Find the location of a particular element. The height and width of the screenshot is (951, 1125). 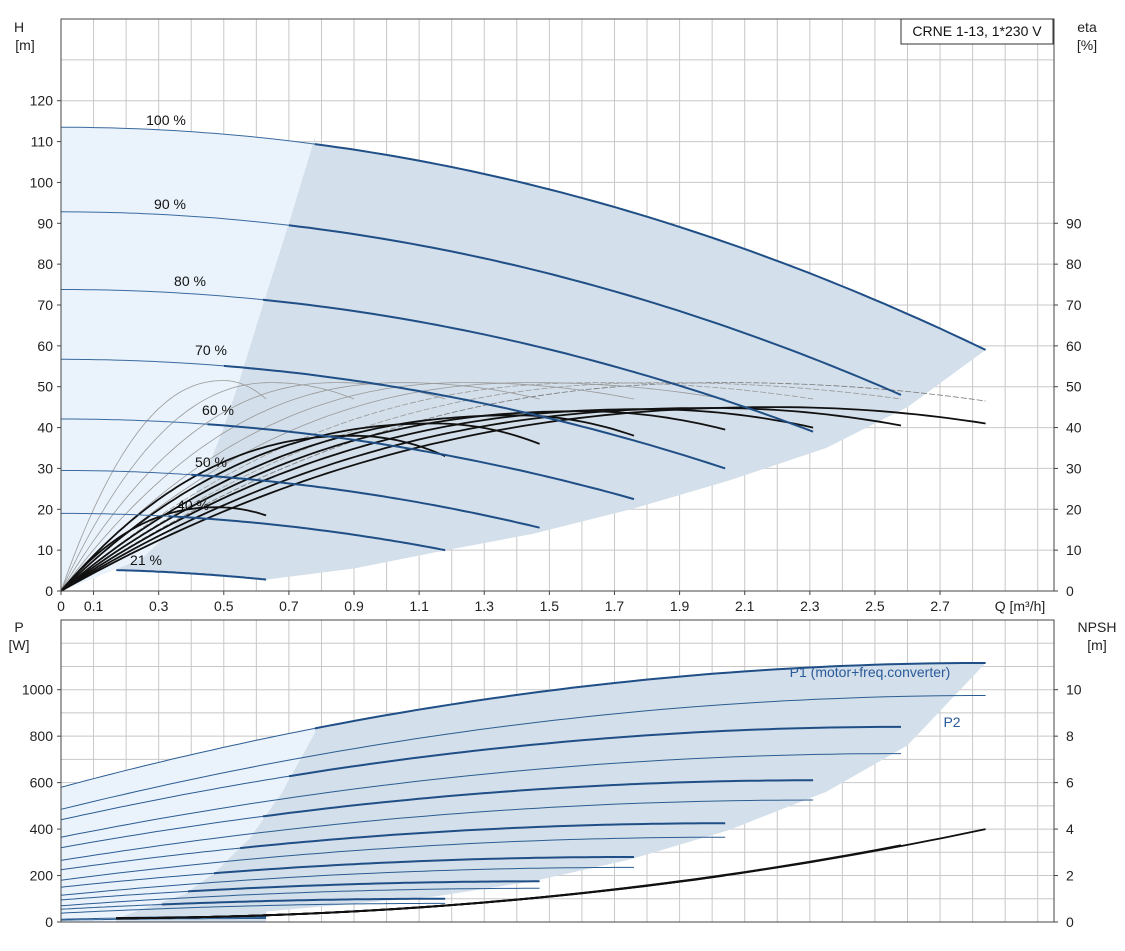

y-tick-label: 40 is located at coordinates (45, 428).